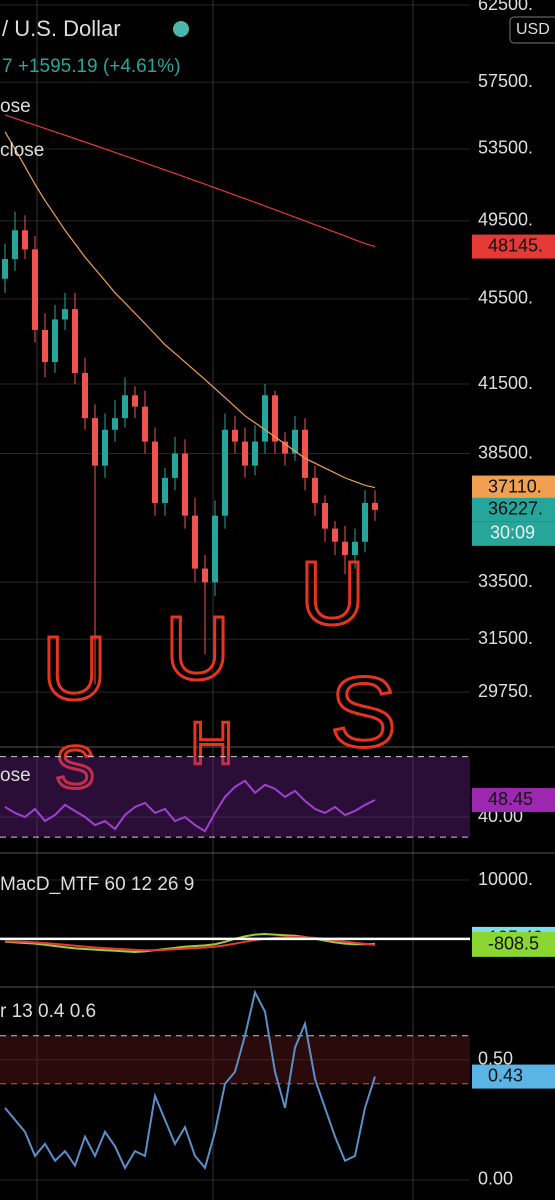 The height and width of the screenshot is (1200, 555). What do you see at coordinates (505, 298) in the screenshot?
I see `y-tick-label: 45500.` at bounding box center [505, 298].